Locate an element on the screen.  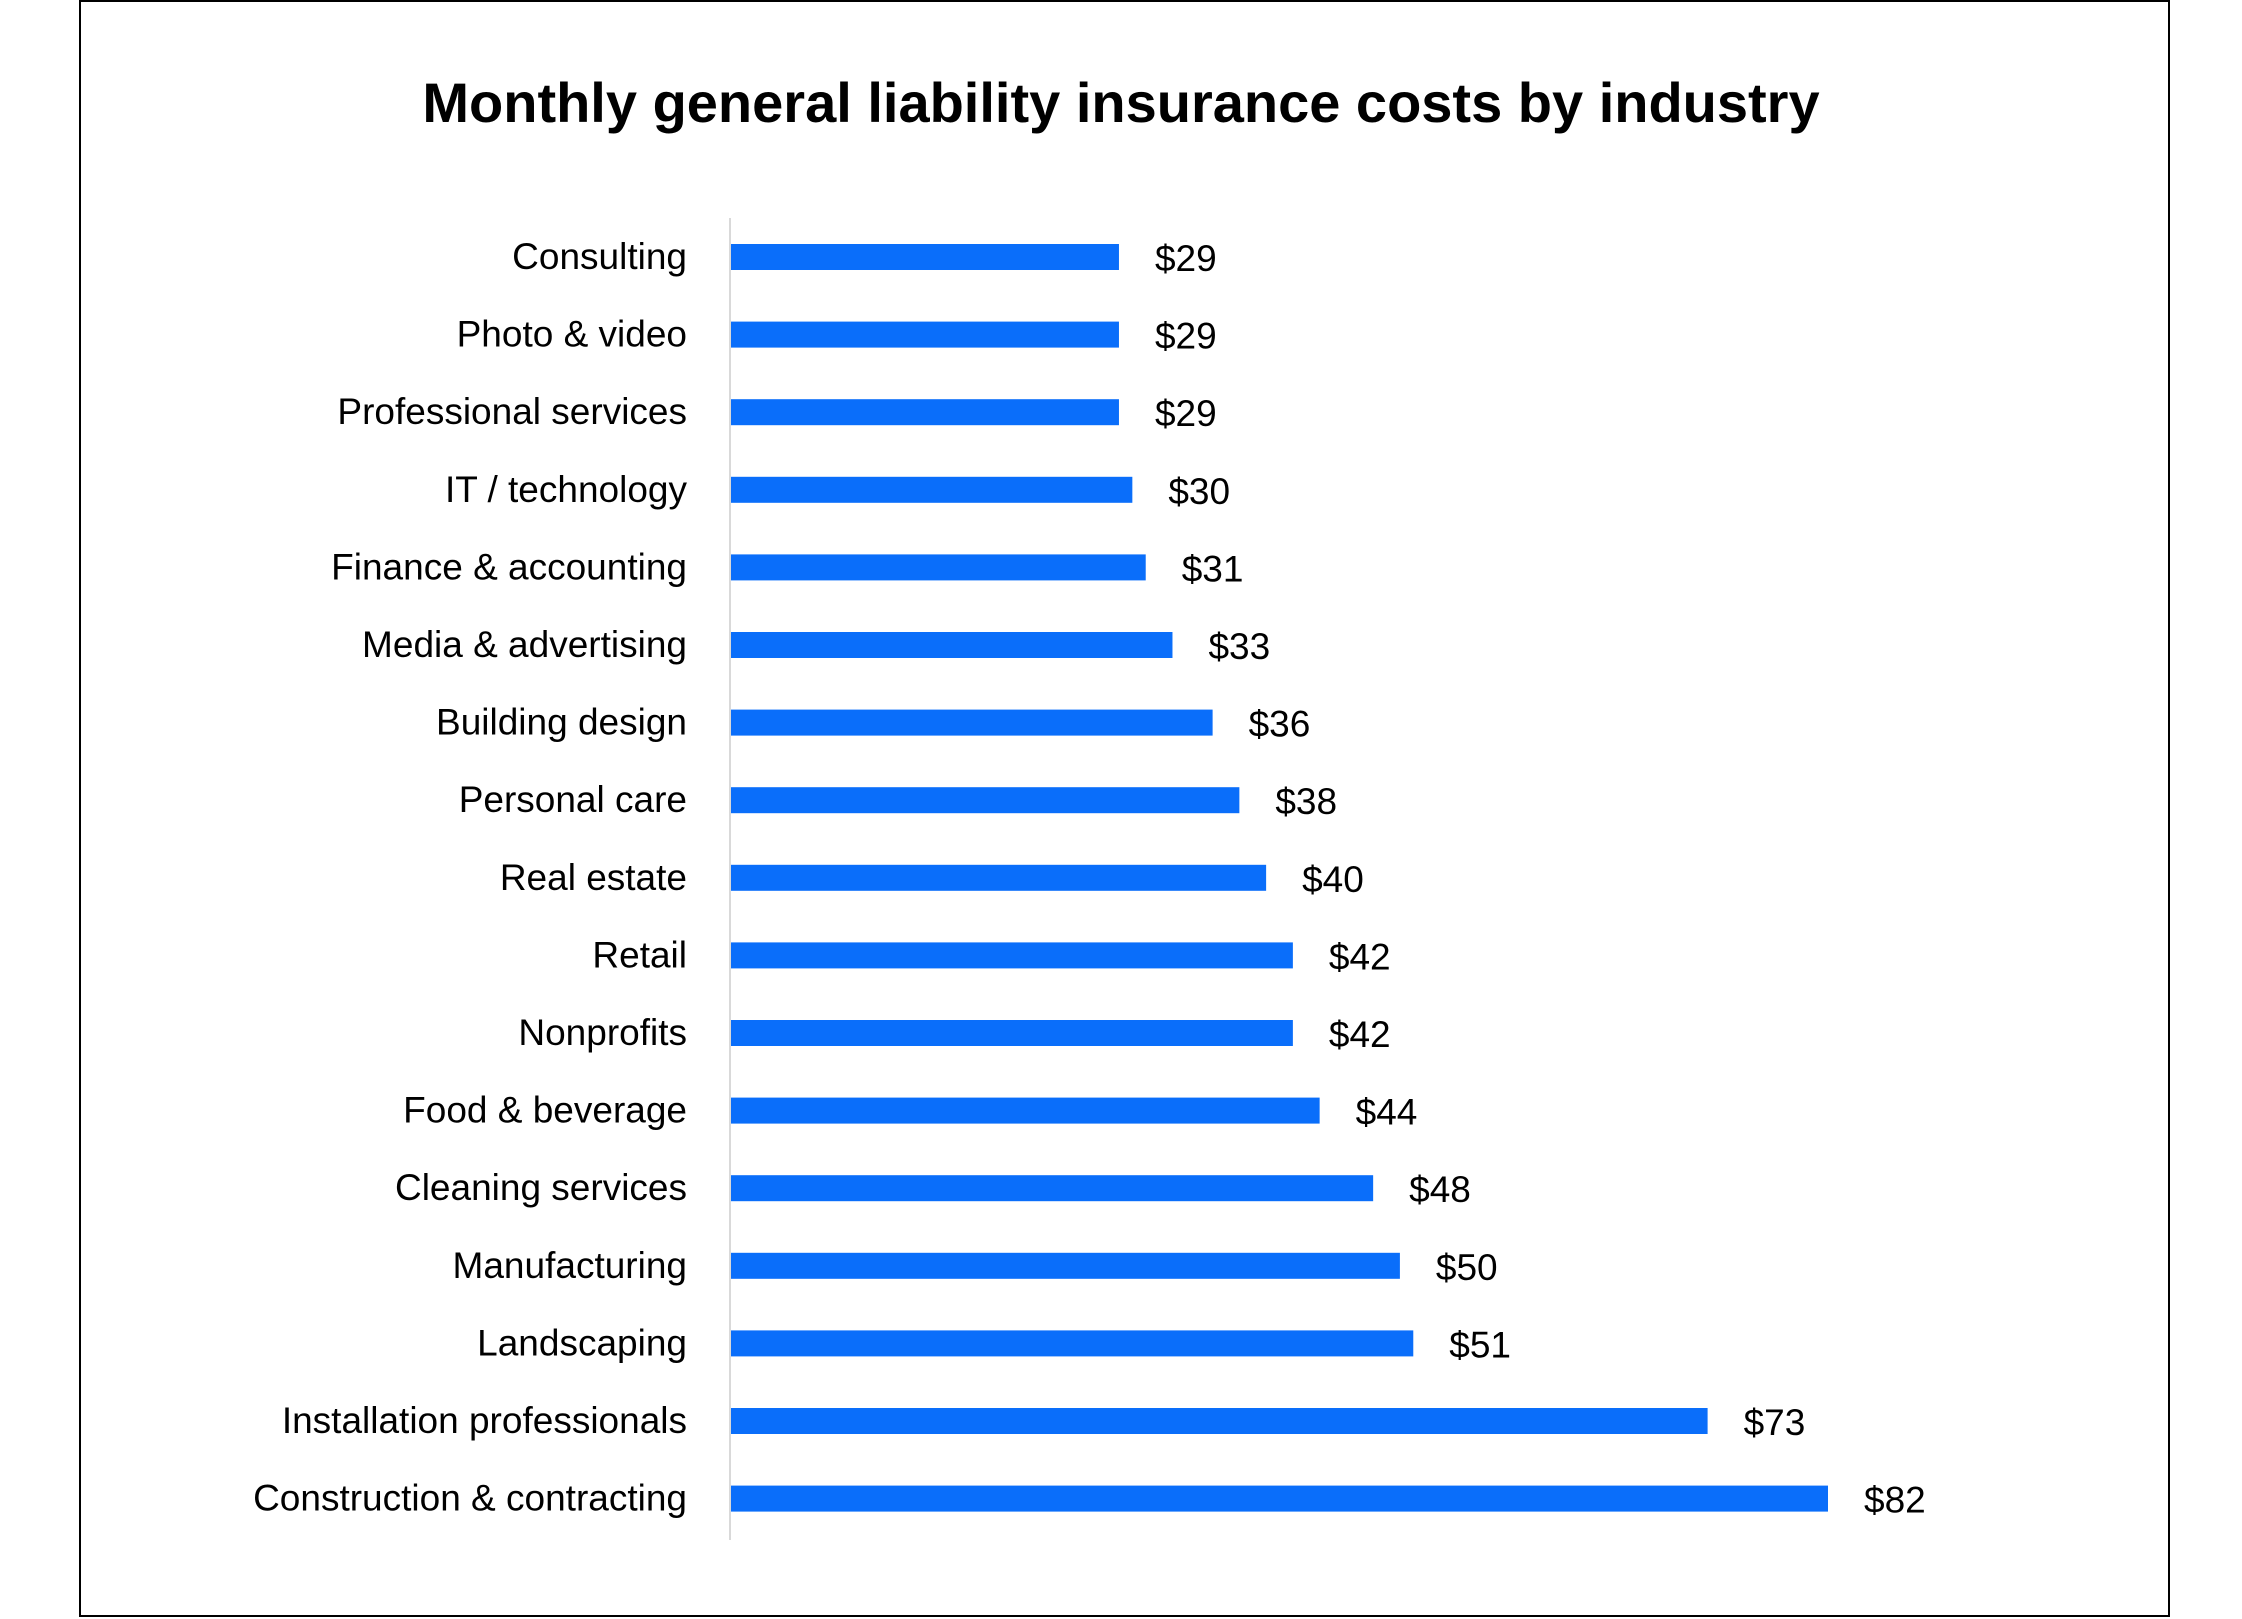
category-label: Landscaping is located at coordinates (582, 1342).